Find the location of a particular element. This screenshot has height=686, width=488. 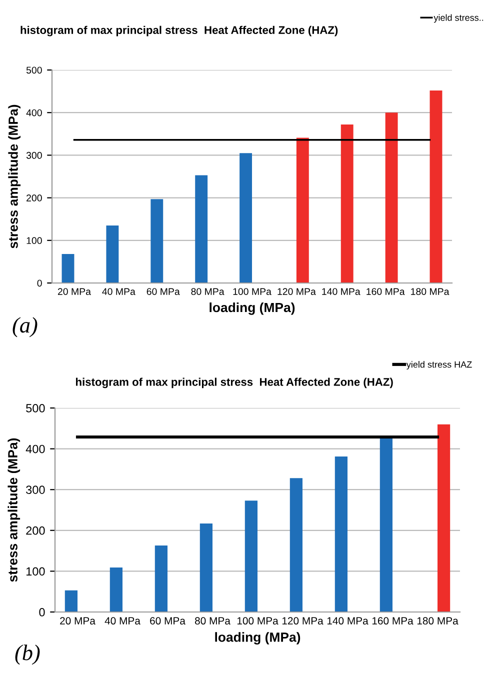

text: (b) is located at coordinates (27, 654).